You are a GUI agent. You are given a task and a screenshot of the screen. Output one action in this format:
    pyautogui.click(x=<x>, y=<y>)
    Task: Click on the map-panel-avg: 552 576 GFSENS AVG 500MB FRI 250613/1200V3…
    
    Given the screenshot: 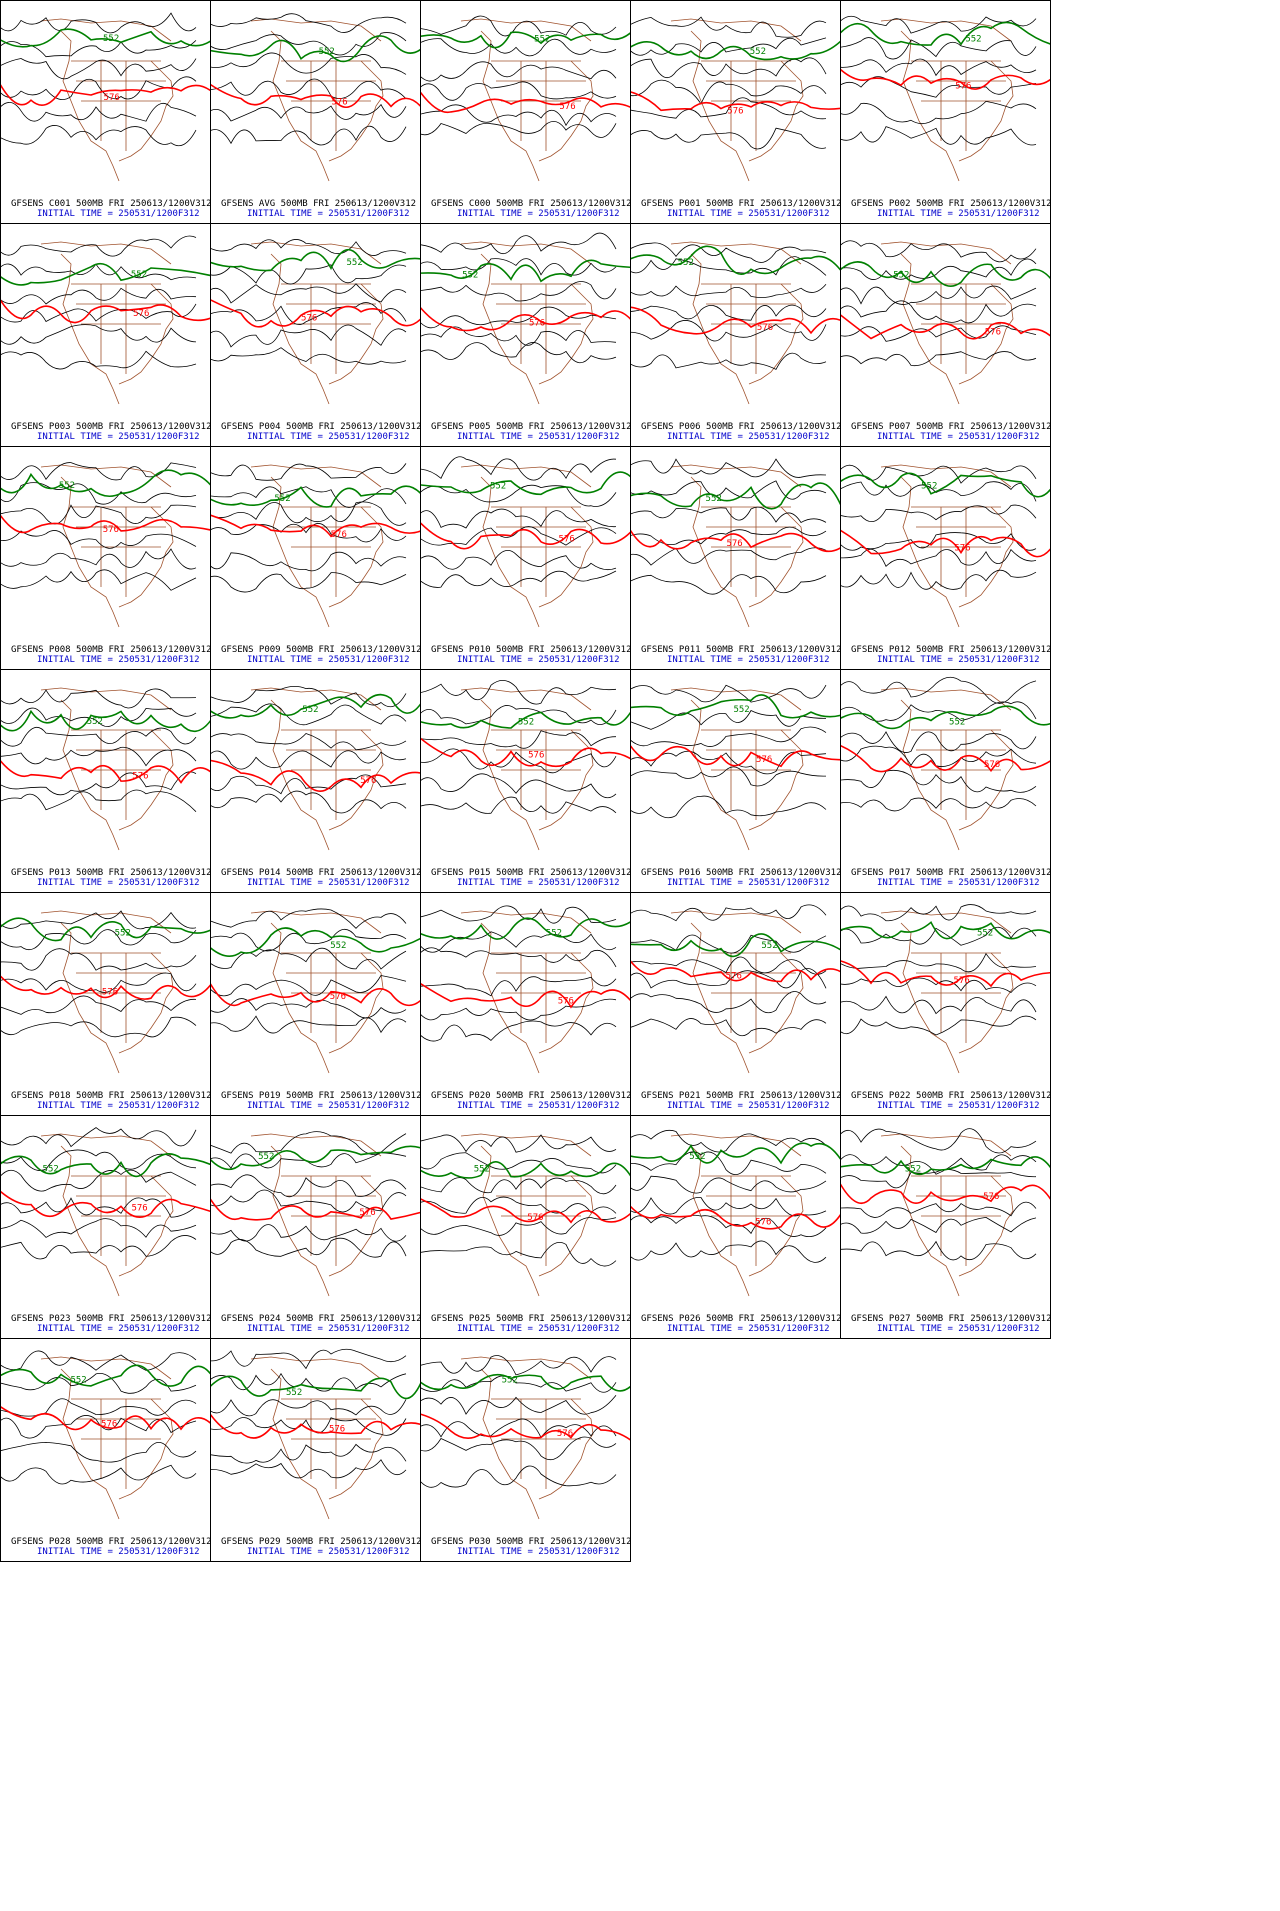 What is the action you would take?
    pyautogui.click(x=315, y=112)
    